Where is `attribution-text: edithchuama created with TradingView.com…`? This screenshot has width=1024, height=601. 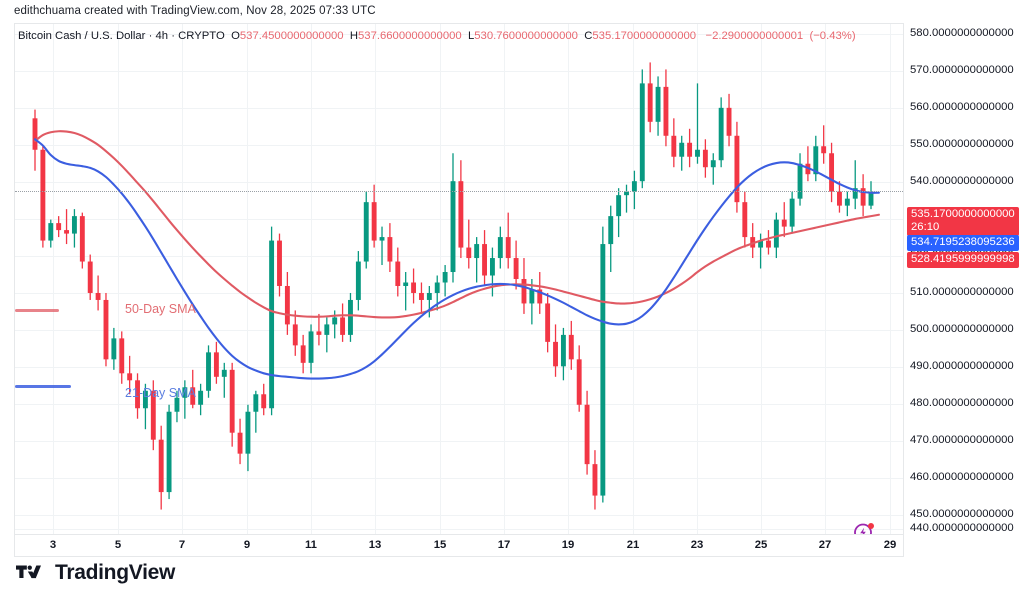 attribution-text: edithchuama created with TradingView.com… is located at coordinates (195, 11).